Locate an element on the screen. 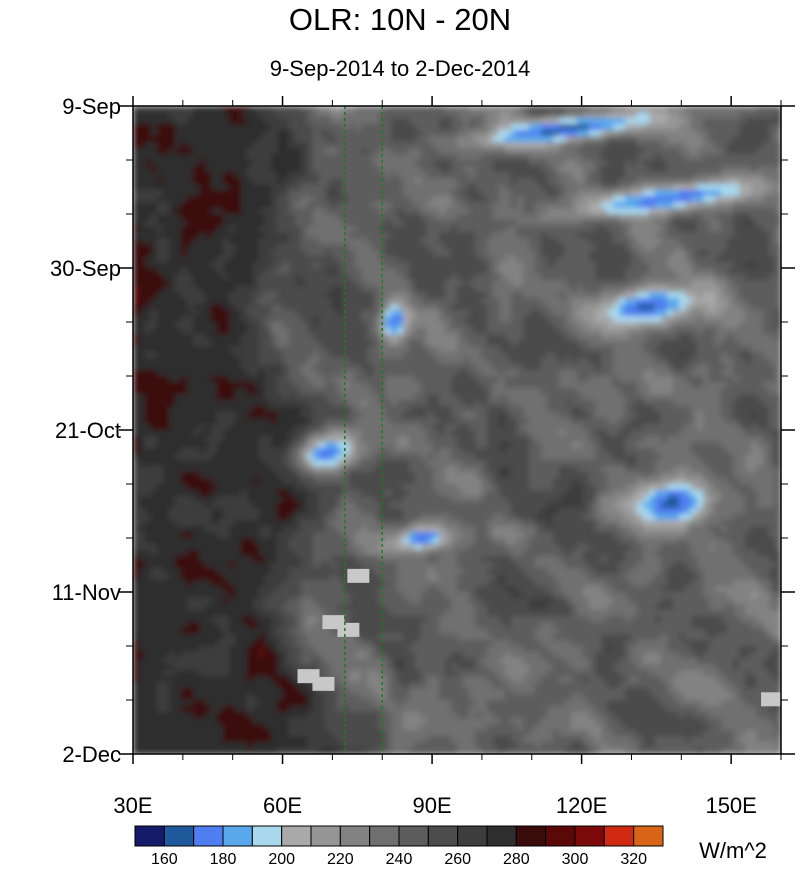 Image resolution: width=800 pixels, height=869 pixels. x-tick-label: 30E is located at coordinates (132, 805).